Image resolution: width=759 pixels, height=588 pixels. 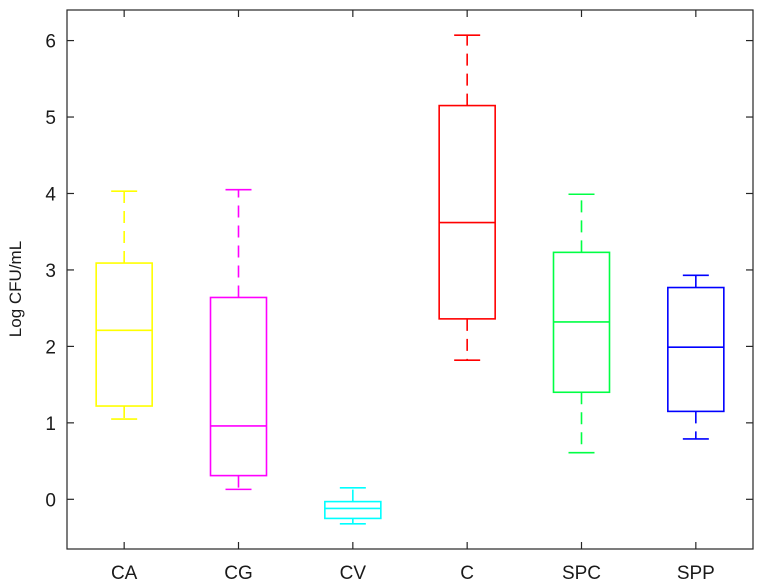 I want to click on x-tick-label: CG, so click(x=238, y=573).